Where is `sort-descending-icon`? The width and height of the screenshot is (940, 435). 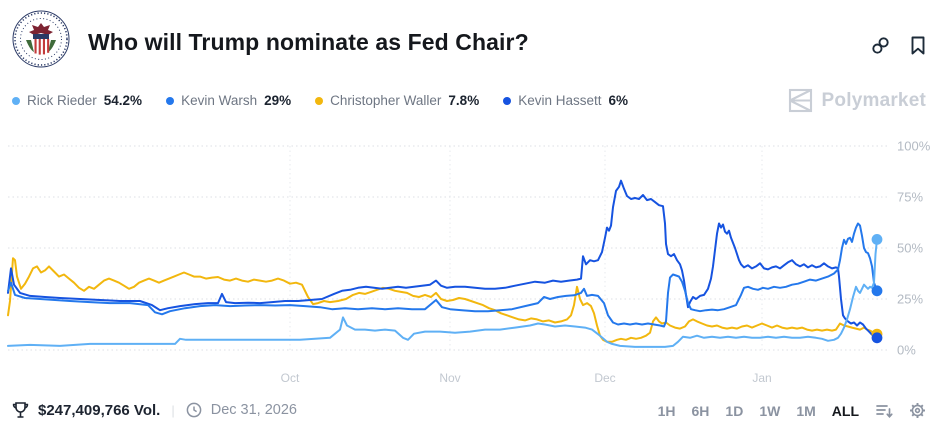
sort-descending-icon is located at coordinates (884, 411).